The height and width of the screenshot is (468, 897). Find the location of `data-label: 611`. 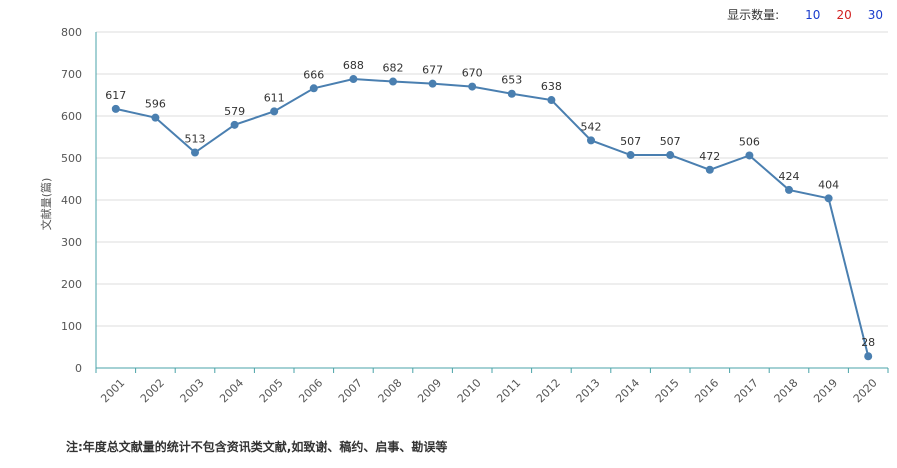

data-label: 611 is located at coordinates (274, 97).